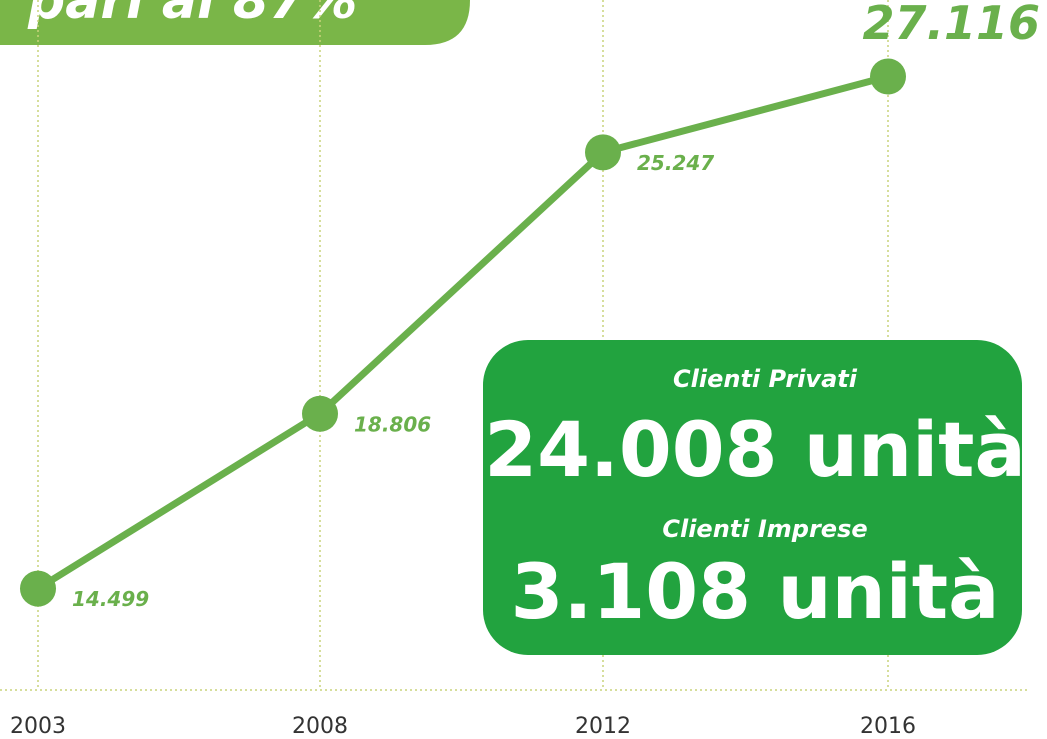  I want to click on headline: pari al 87%, so click(192, 15).